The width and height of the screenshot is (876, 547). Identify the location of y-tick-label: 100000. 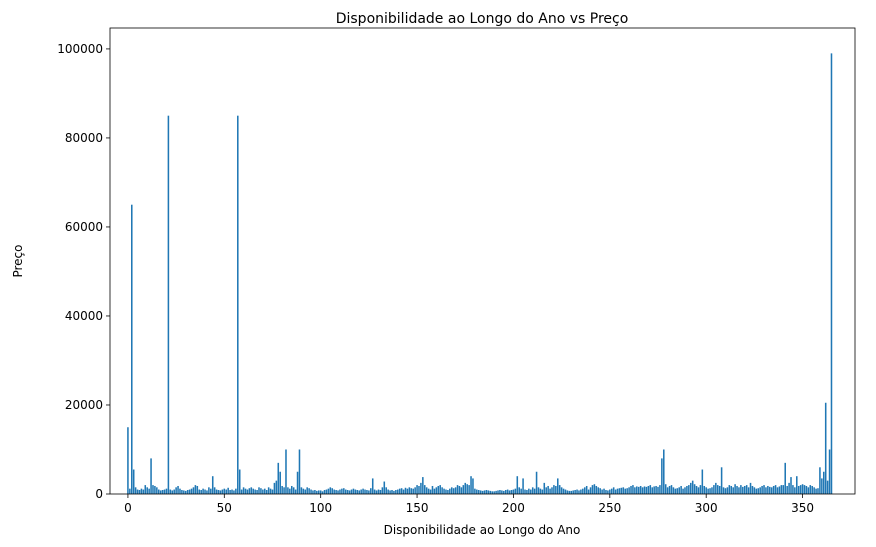
(80, 49).